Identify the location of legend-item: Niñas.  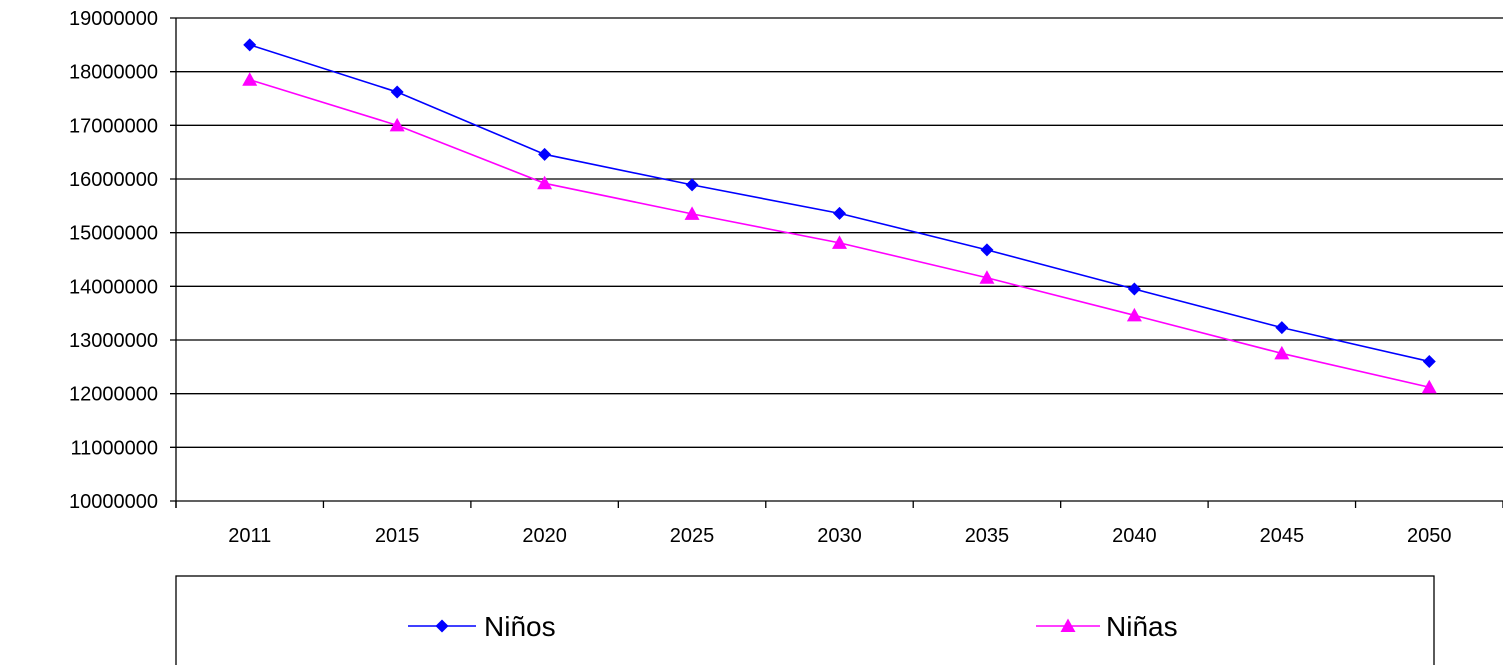
(1107, 626).